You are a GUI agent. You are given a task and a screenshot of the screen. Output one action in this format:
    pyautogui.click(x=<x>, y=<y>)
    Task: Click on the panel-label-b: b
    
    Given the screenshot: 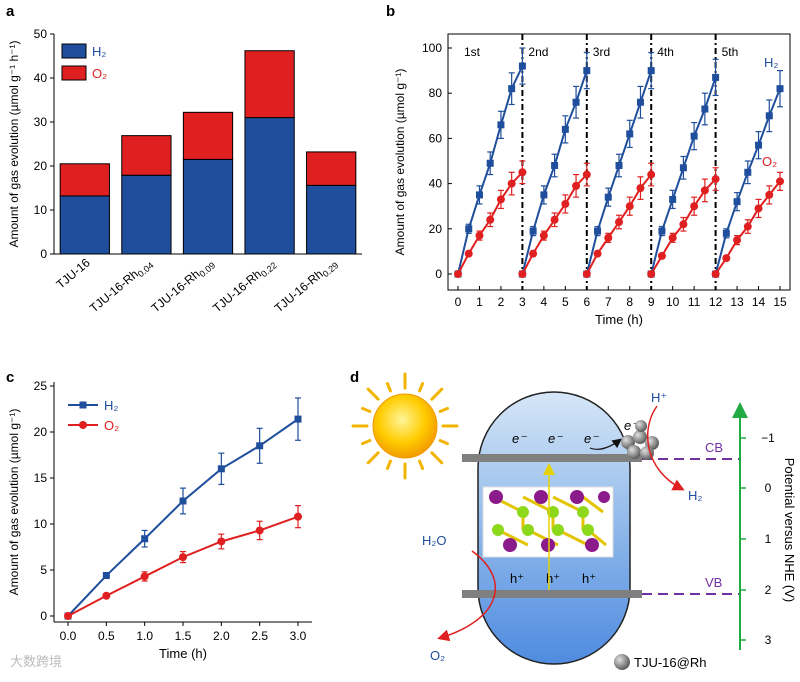 What is the action you would take?
    pyautogui.click(x=390, y=11)
    